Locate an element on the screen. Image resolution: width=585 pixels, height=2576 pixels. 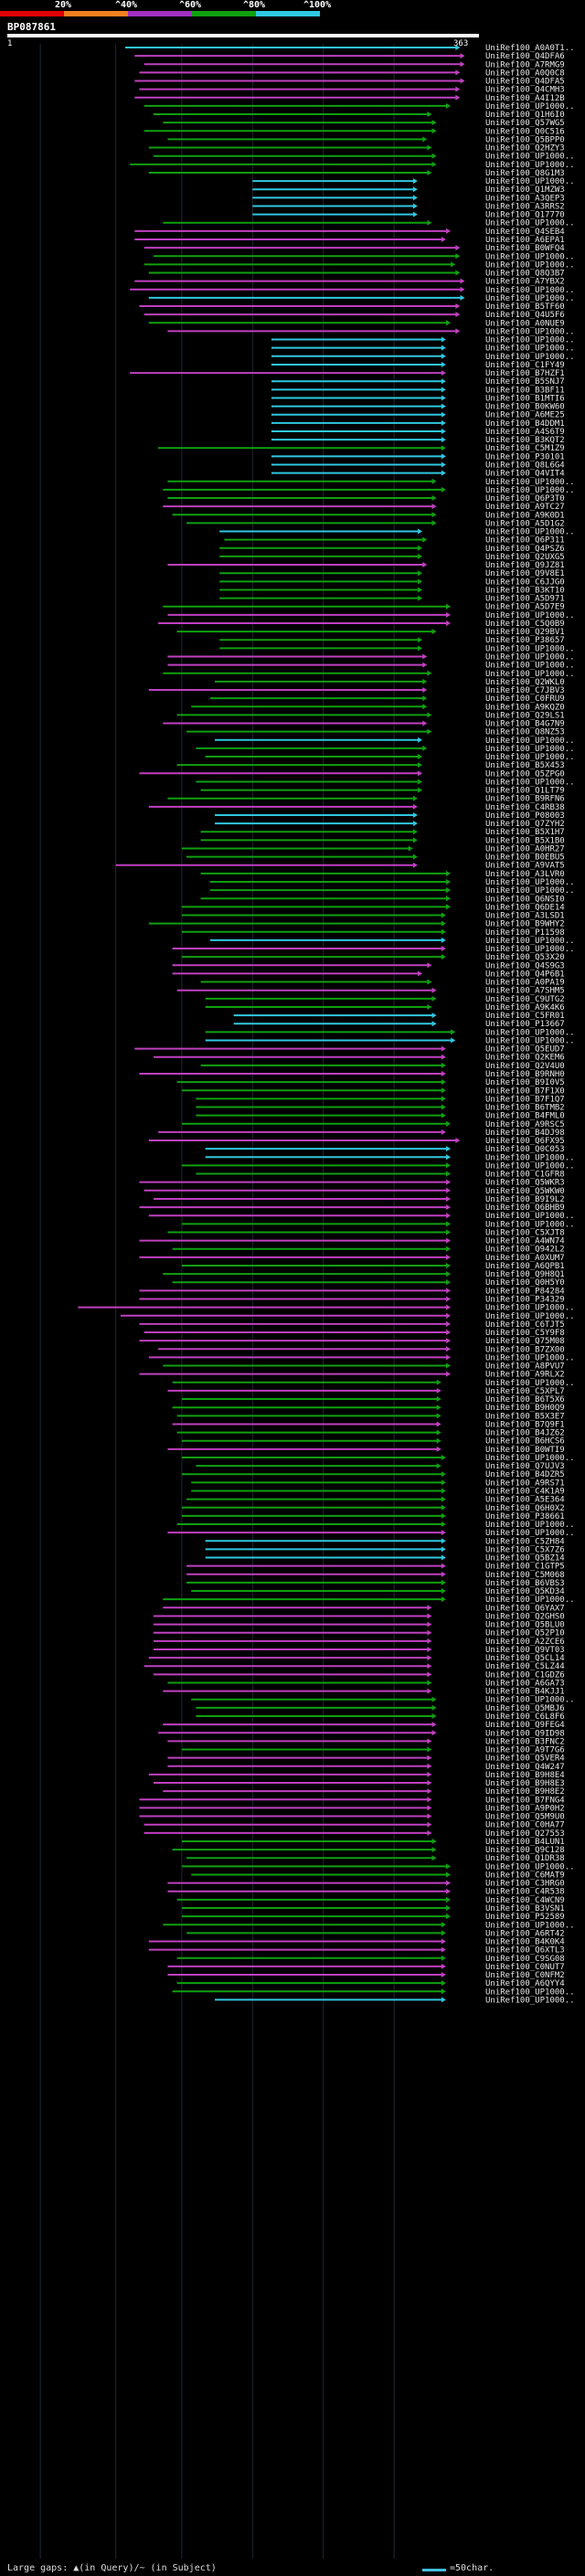
hit-label: UniRef100_B6VBS3 is located at coordinates (525, 1583).